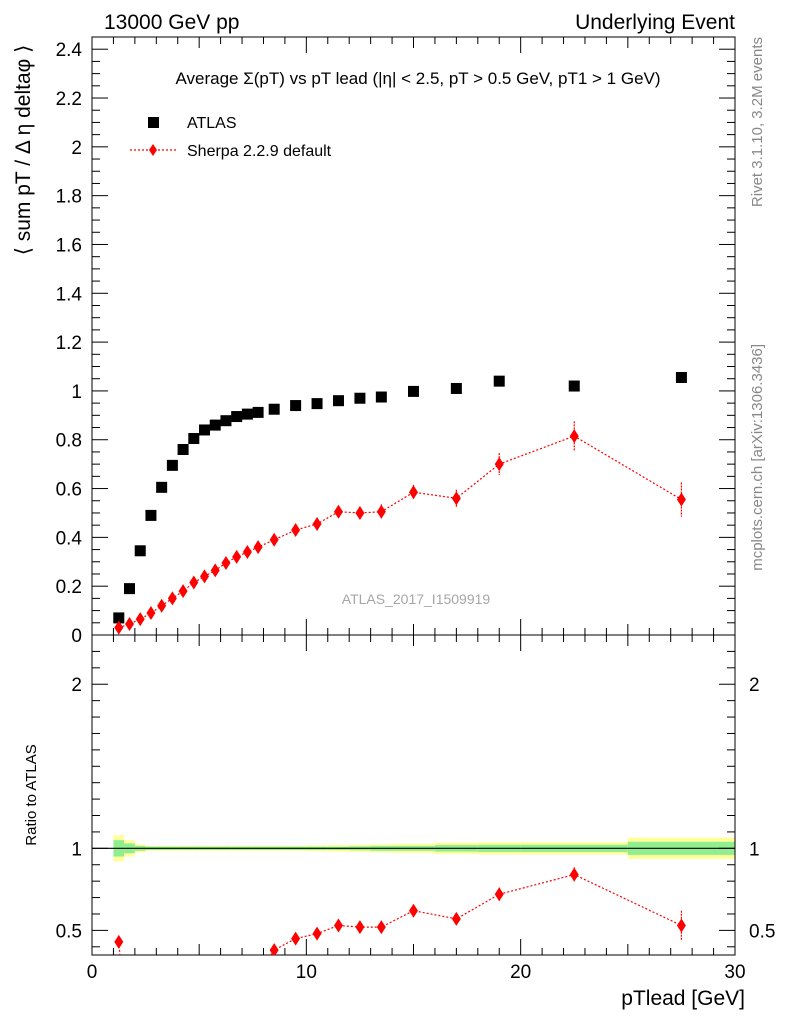 This screenshot has width=786, height=1024. I want to click on ratio-y-tick-label-right: 0.5, so click(762, 931).